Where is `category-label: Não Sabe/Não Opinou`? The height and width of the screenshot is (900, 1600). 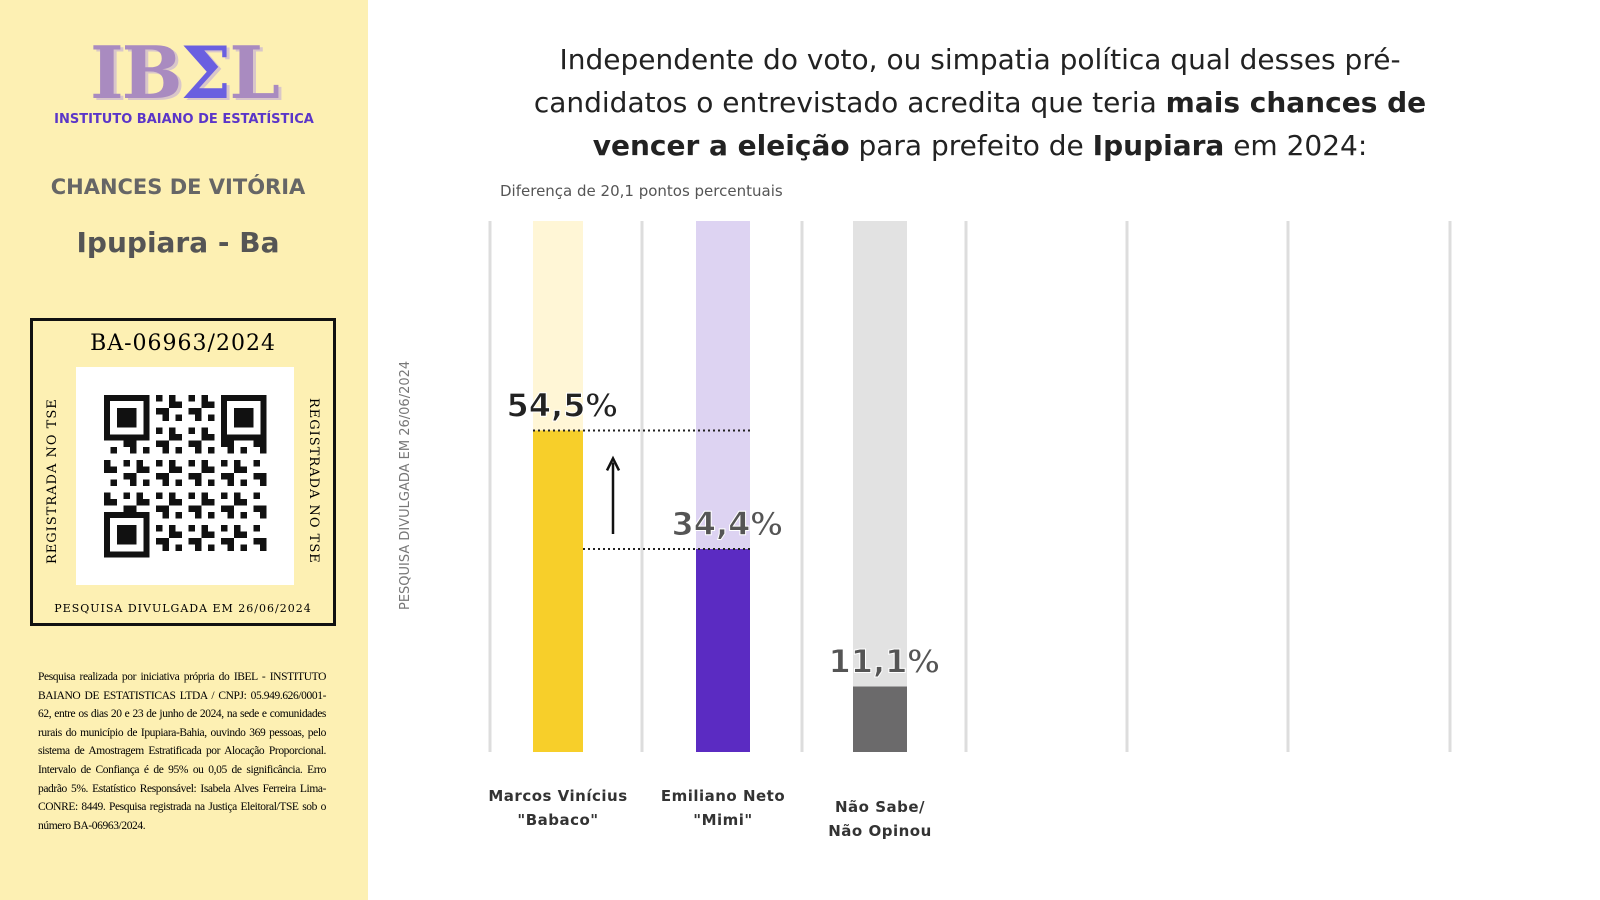
category-label: Não Sabe/Não Opinou is located at coordinates (880, 819).